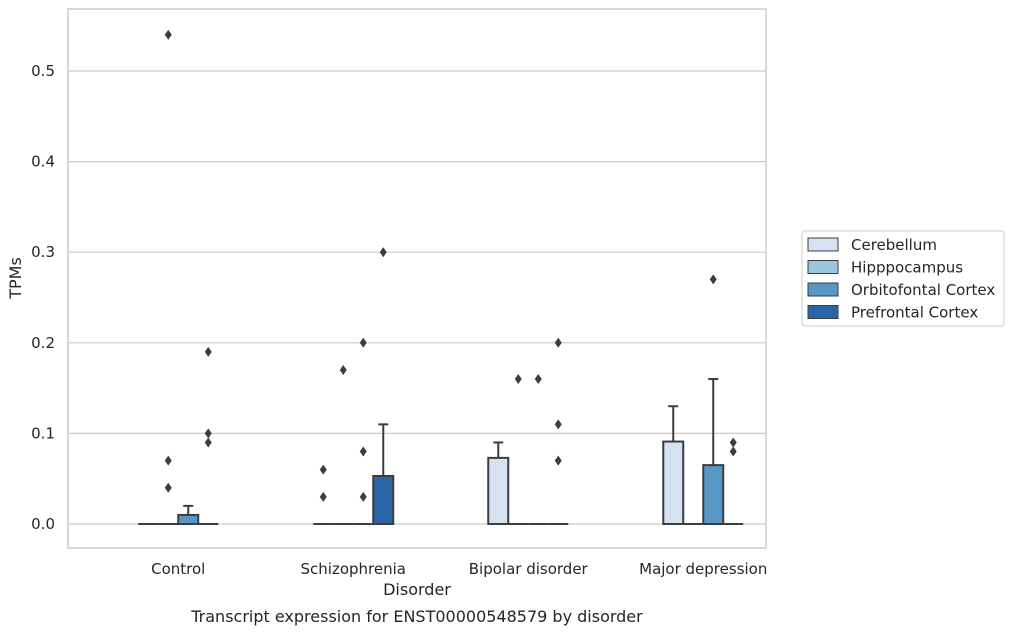  What do you see at coordinates (178, 569) in the screenshot?
I see `x-tick-label: Control` at bounding box center [178, 569].